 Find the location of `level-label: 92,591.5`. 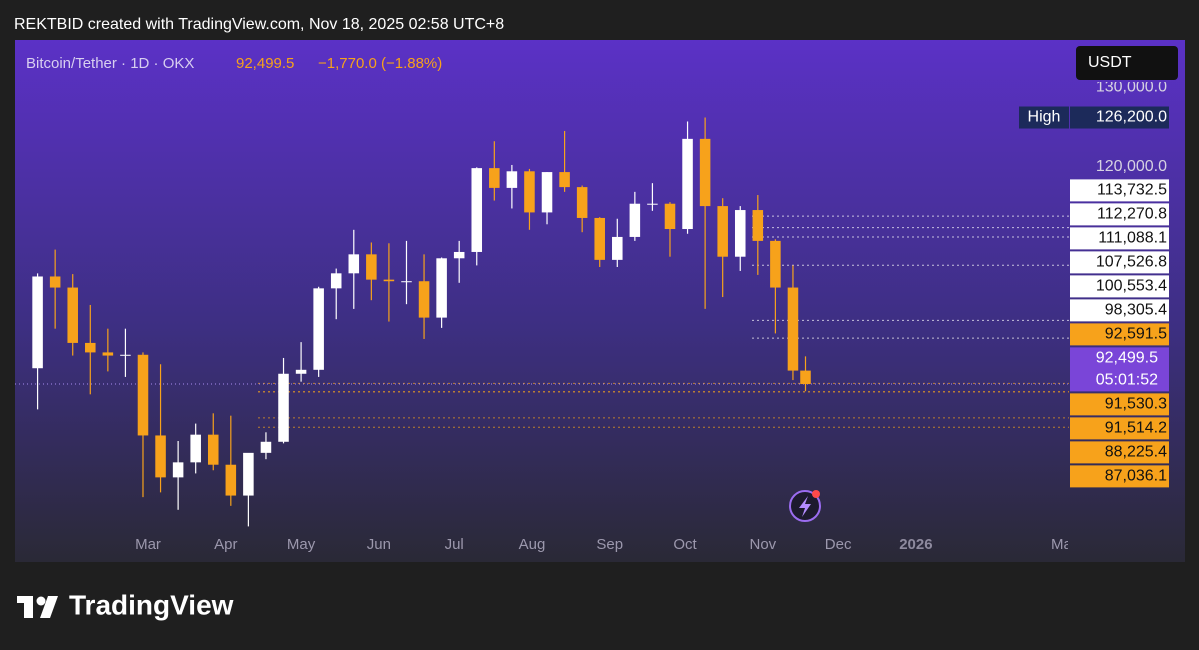

level-label: 92,591.5 is located at coordinates (1136, 334).